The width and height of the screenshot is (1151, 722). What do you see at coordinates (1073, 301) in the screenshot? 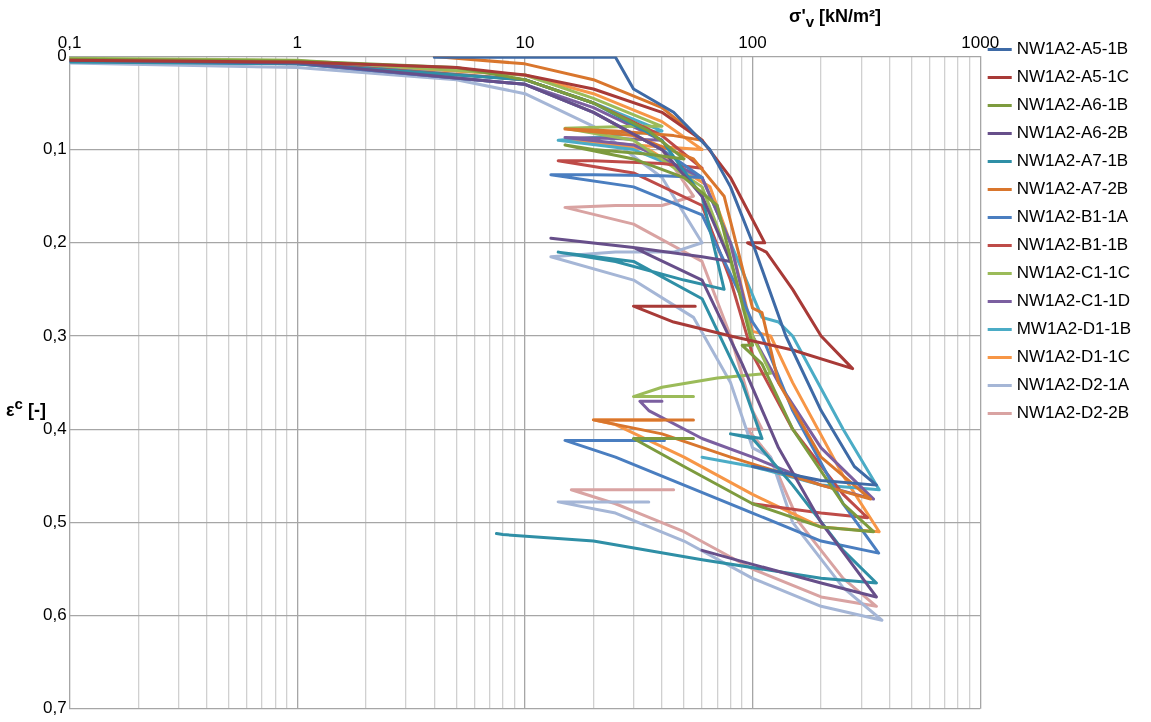
I see `legend-label: NW1A2-C1-1D` at bounding box center [1073, 301].